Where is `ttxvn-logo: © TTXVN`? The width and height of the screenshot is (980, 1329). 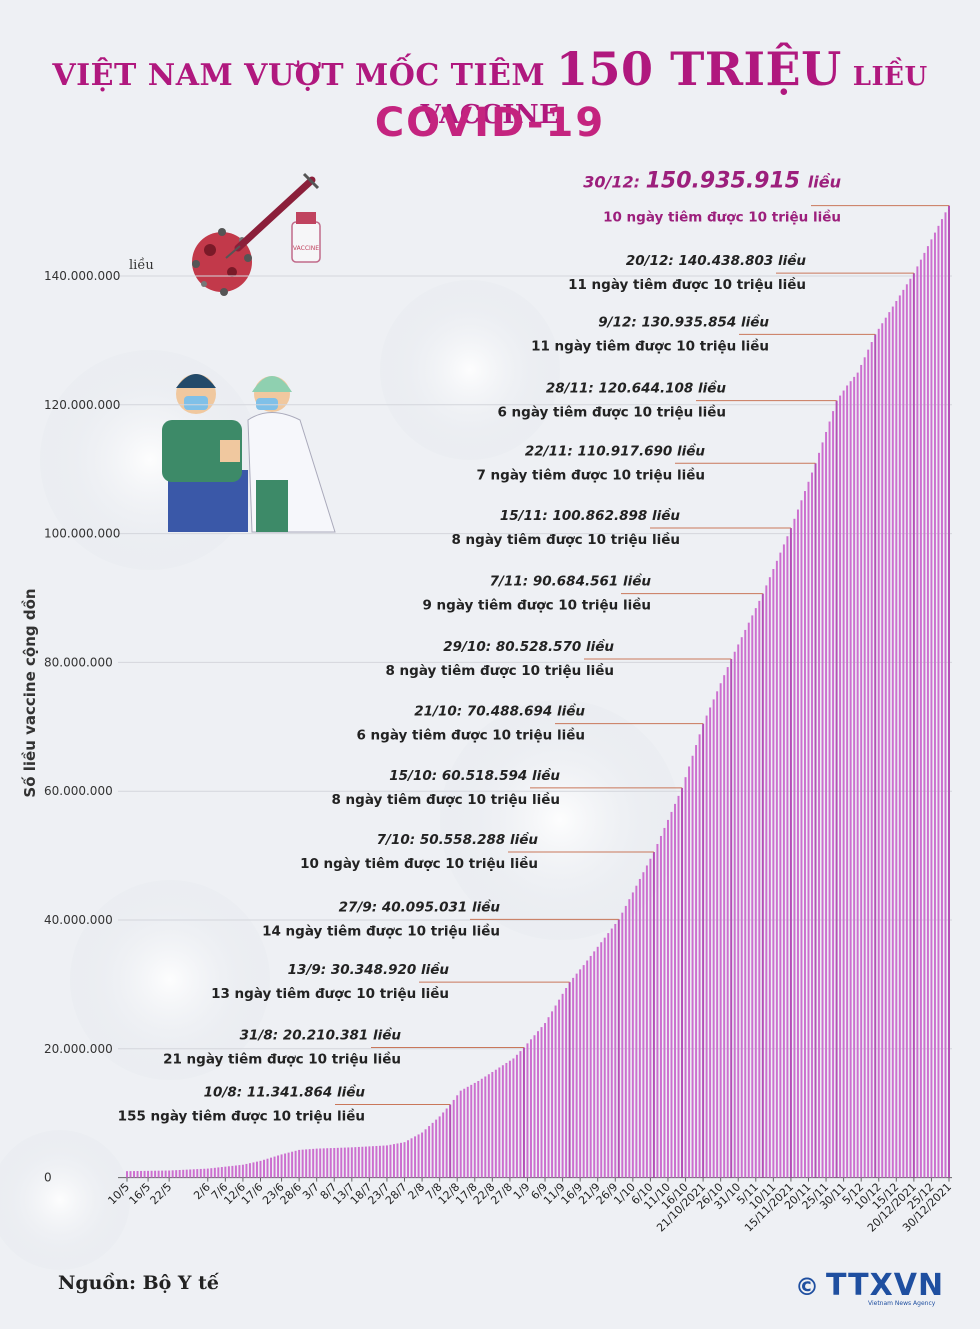 ttxvn-logo: © TTXVN is located at coordinates (869, 1285).